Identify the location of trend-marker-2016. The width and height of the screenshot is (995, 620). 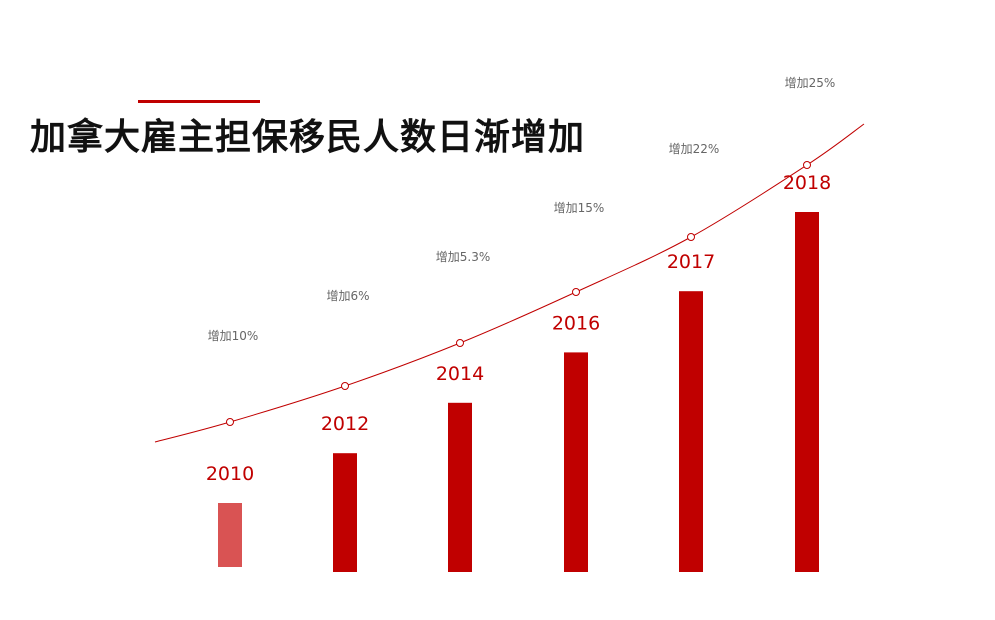
(576, 292).